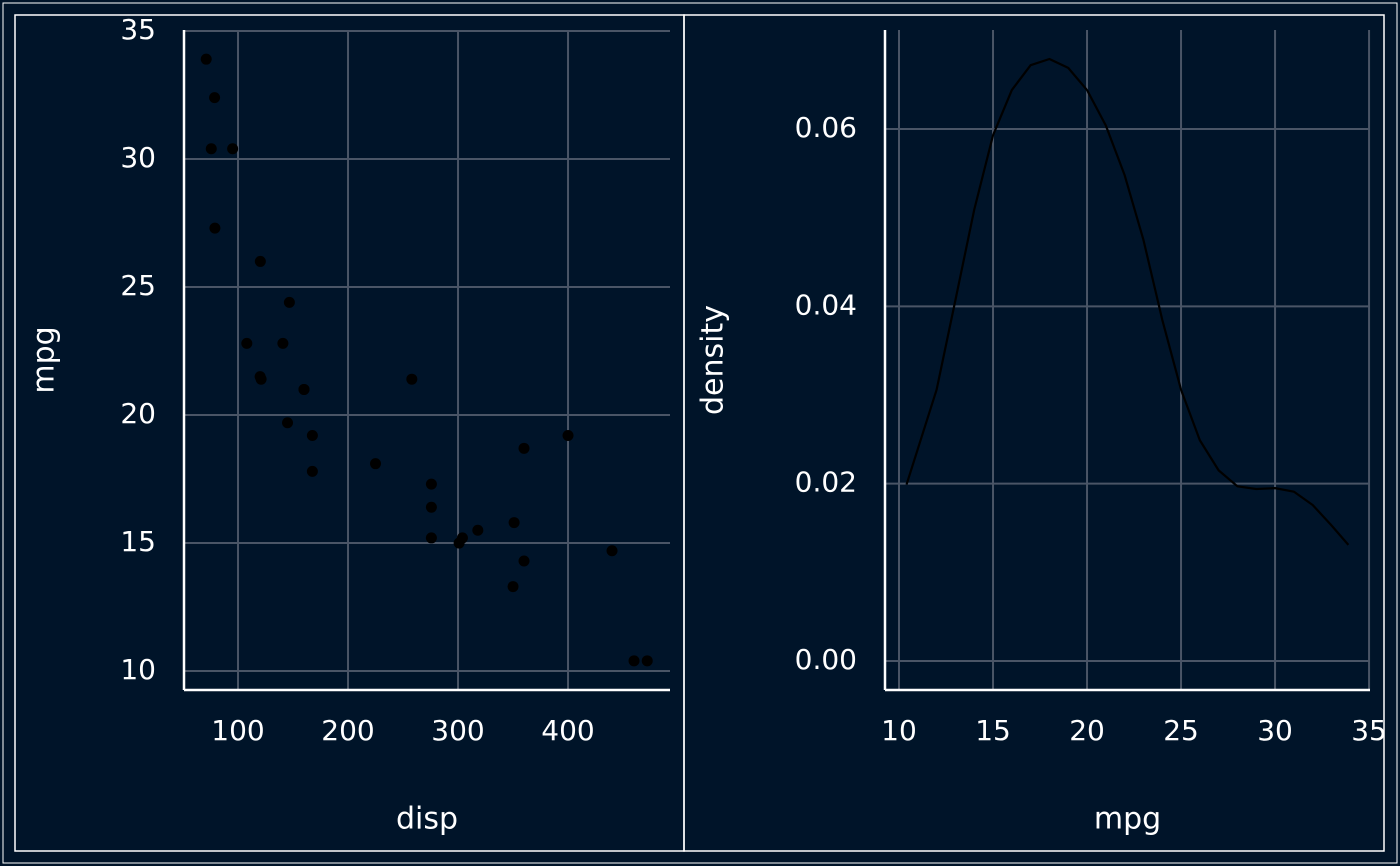 The image size is (1400, 866). What do you see at coordinates (826, 482) in the screenshot?
I see `y-tick-label: 0.02` at bounding box center [826, 482].